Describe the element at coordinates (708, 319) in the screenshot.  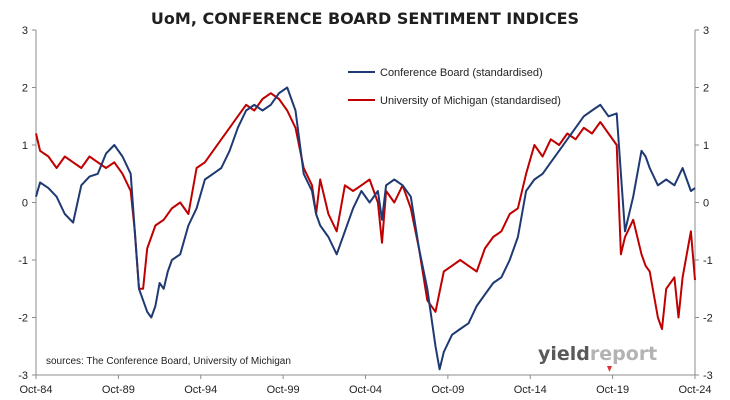
I see `y2-tick-label: -2` at that location.